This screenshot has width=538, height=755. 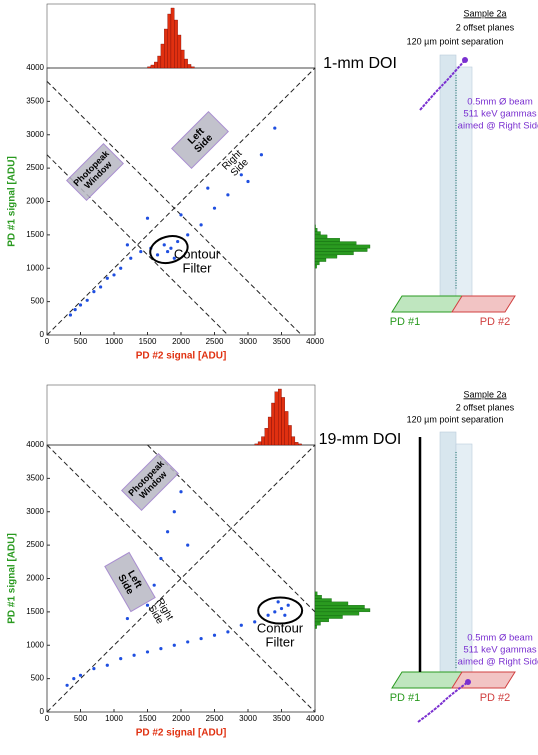 What do you see at coordinates (443, 702) in the screenshot?
I see `beam` at bounding box center [443, 702].